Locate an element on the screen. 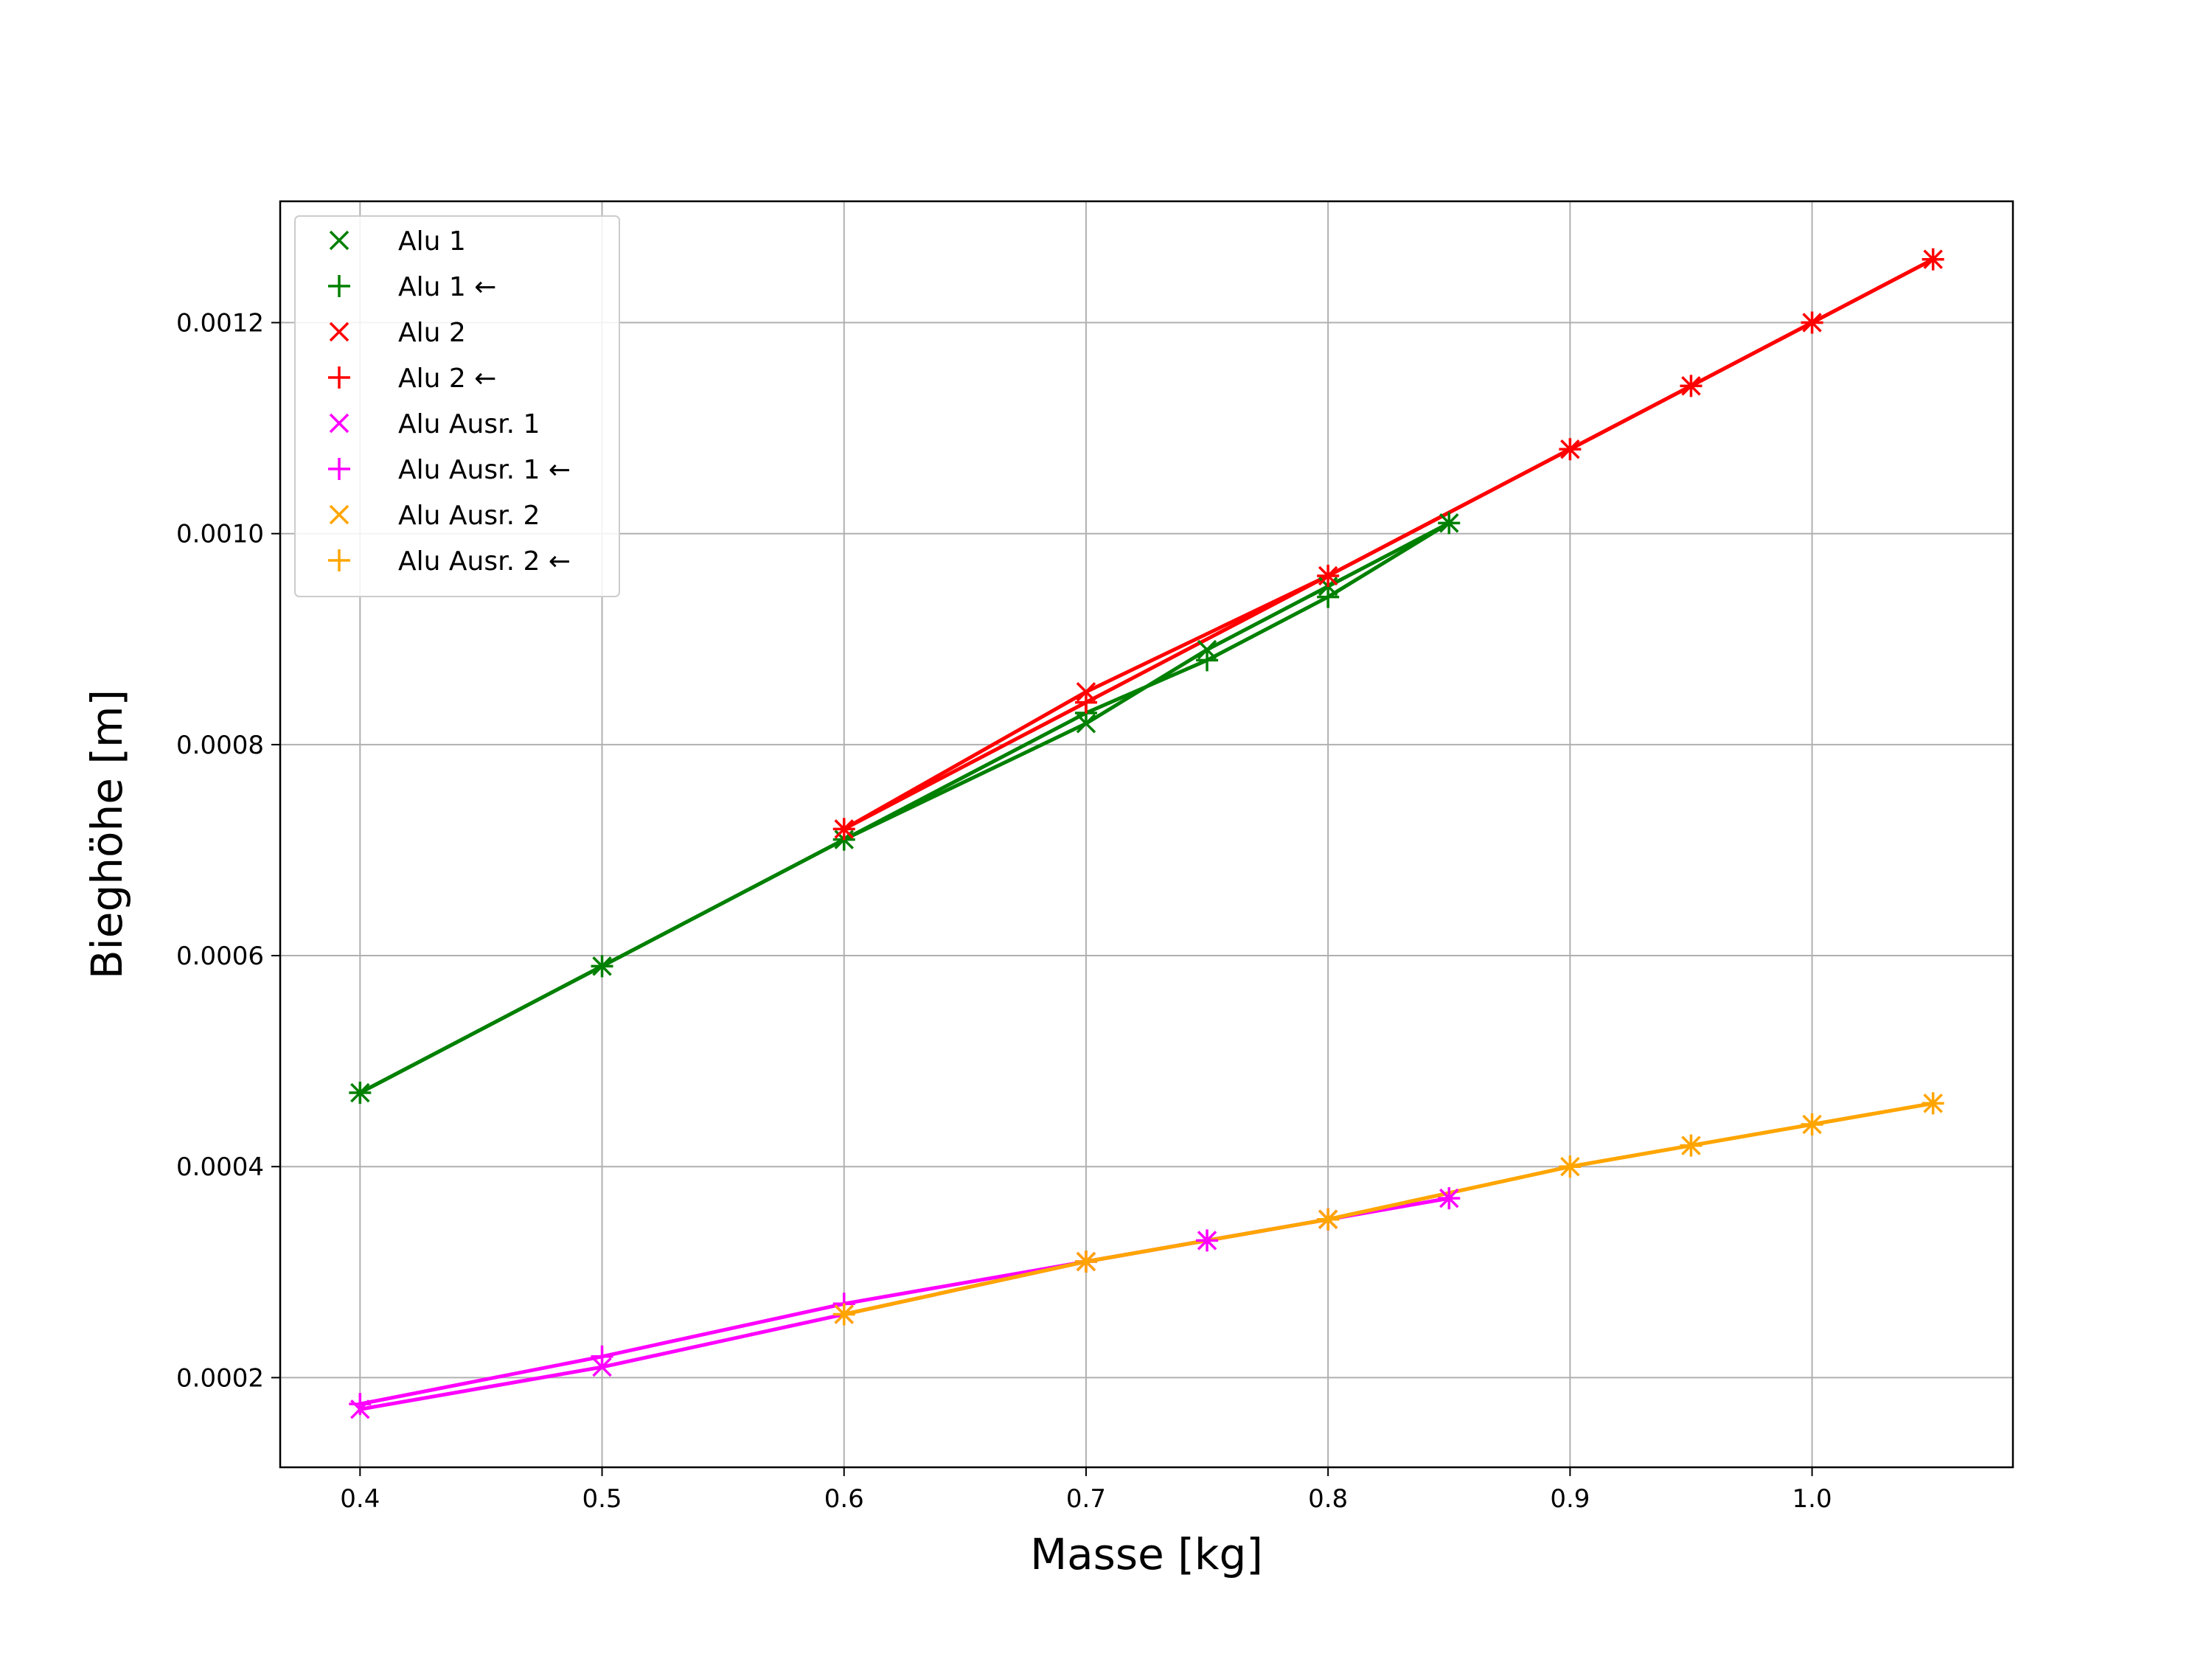 This screenshot has width=2212, height=1659. legend-label: Alu 1 ← is located at coordinates (447, 287).